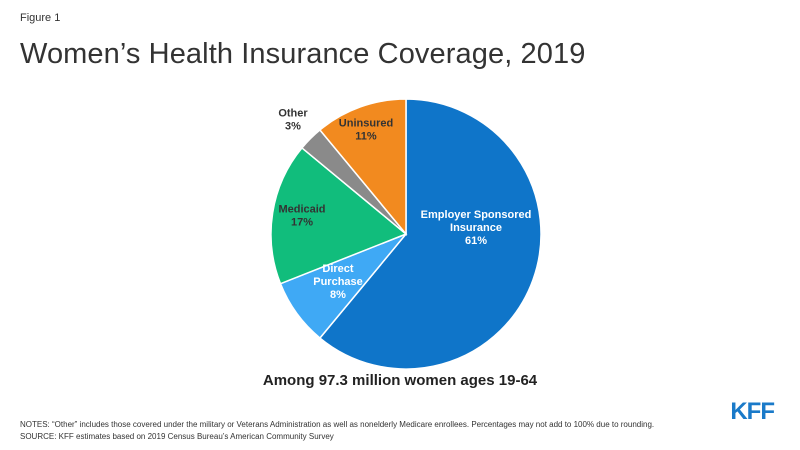 The width and height of the screenshot is (800, 450). I want to click on figure-label: Figure 1, so click(40, 18).